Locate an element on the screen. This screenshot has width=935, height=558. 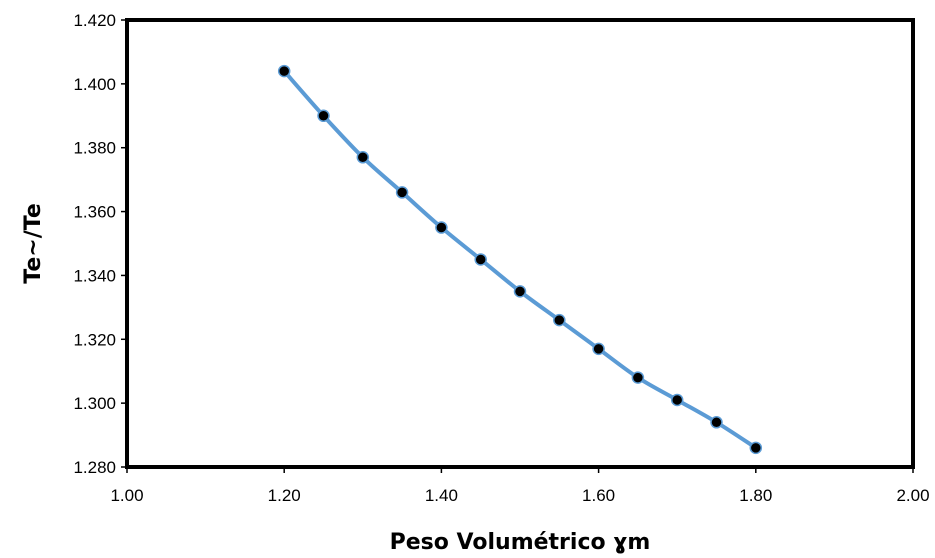
y-tick-label: 1.420 is located at coordinates (94, 20).